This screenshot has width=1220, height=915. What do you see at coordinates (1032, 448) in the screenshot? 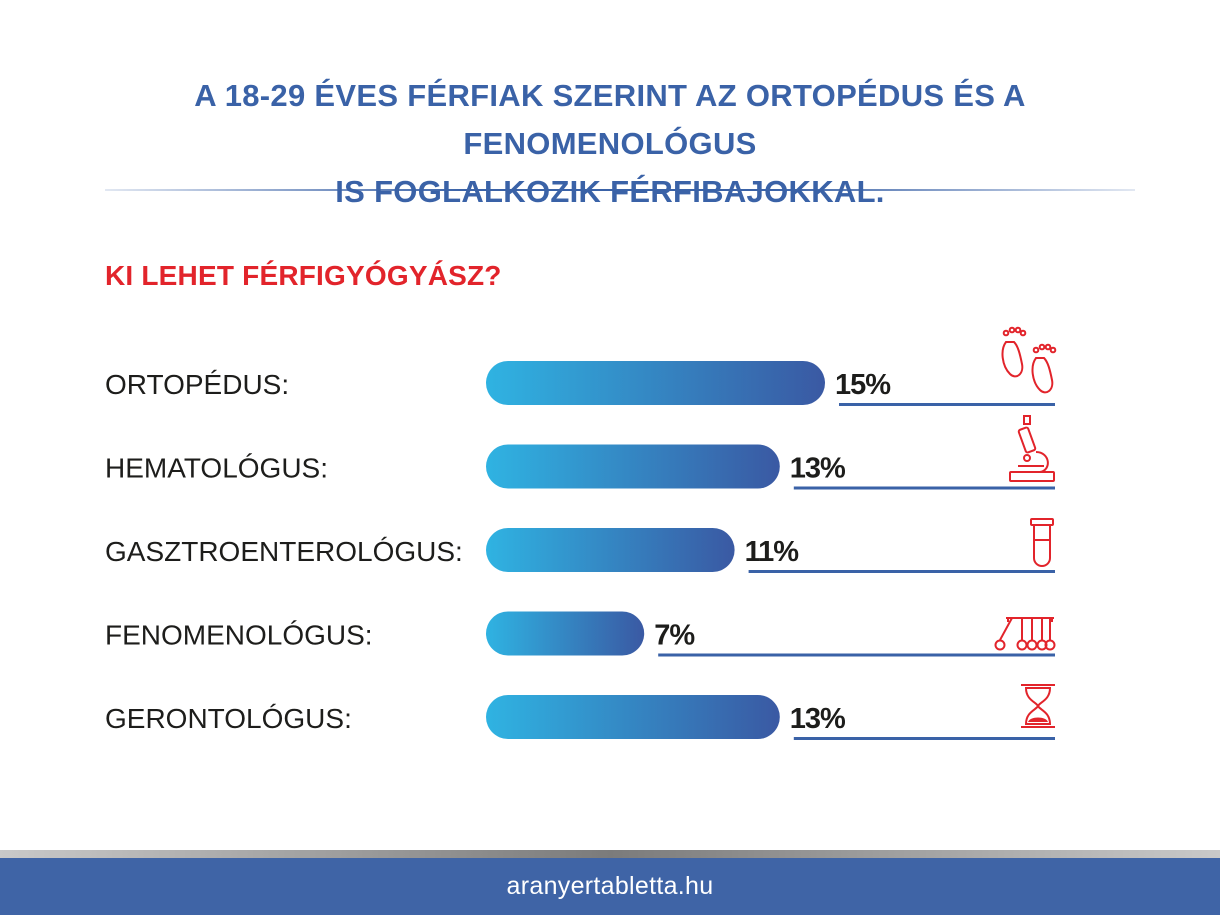
I see `microscope-icon` at bounding box center [1032, 448].